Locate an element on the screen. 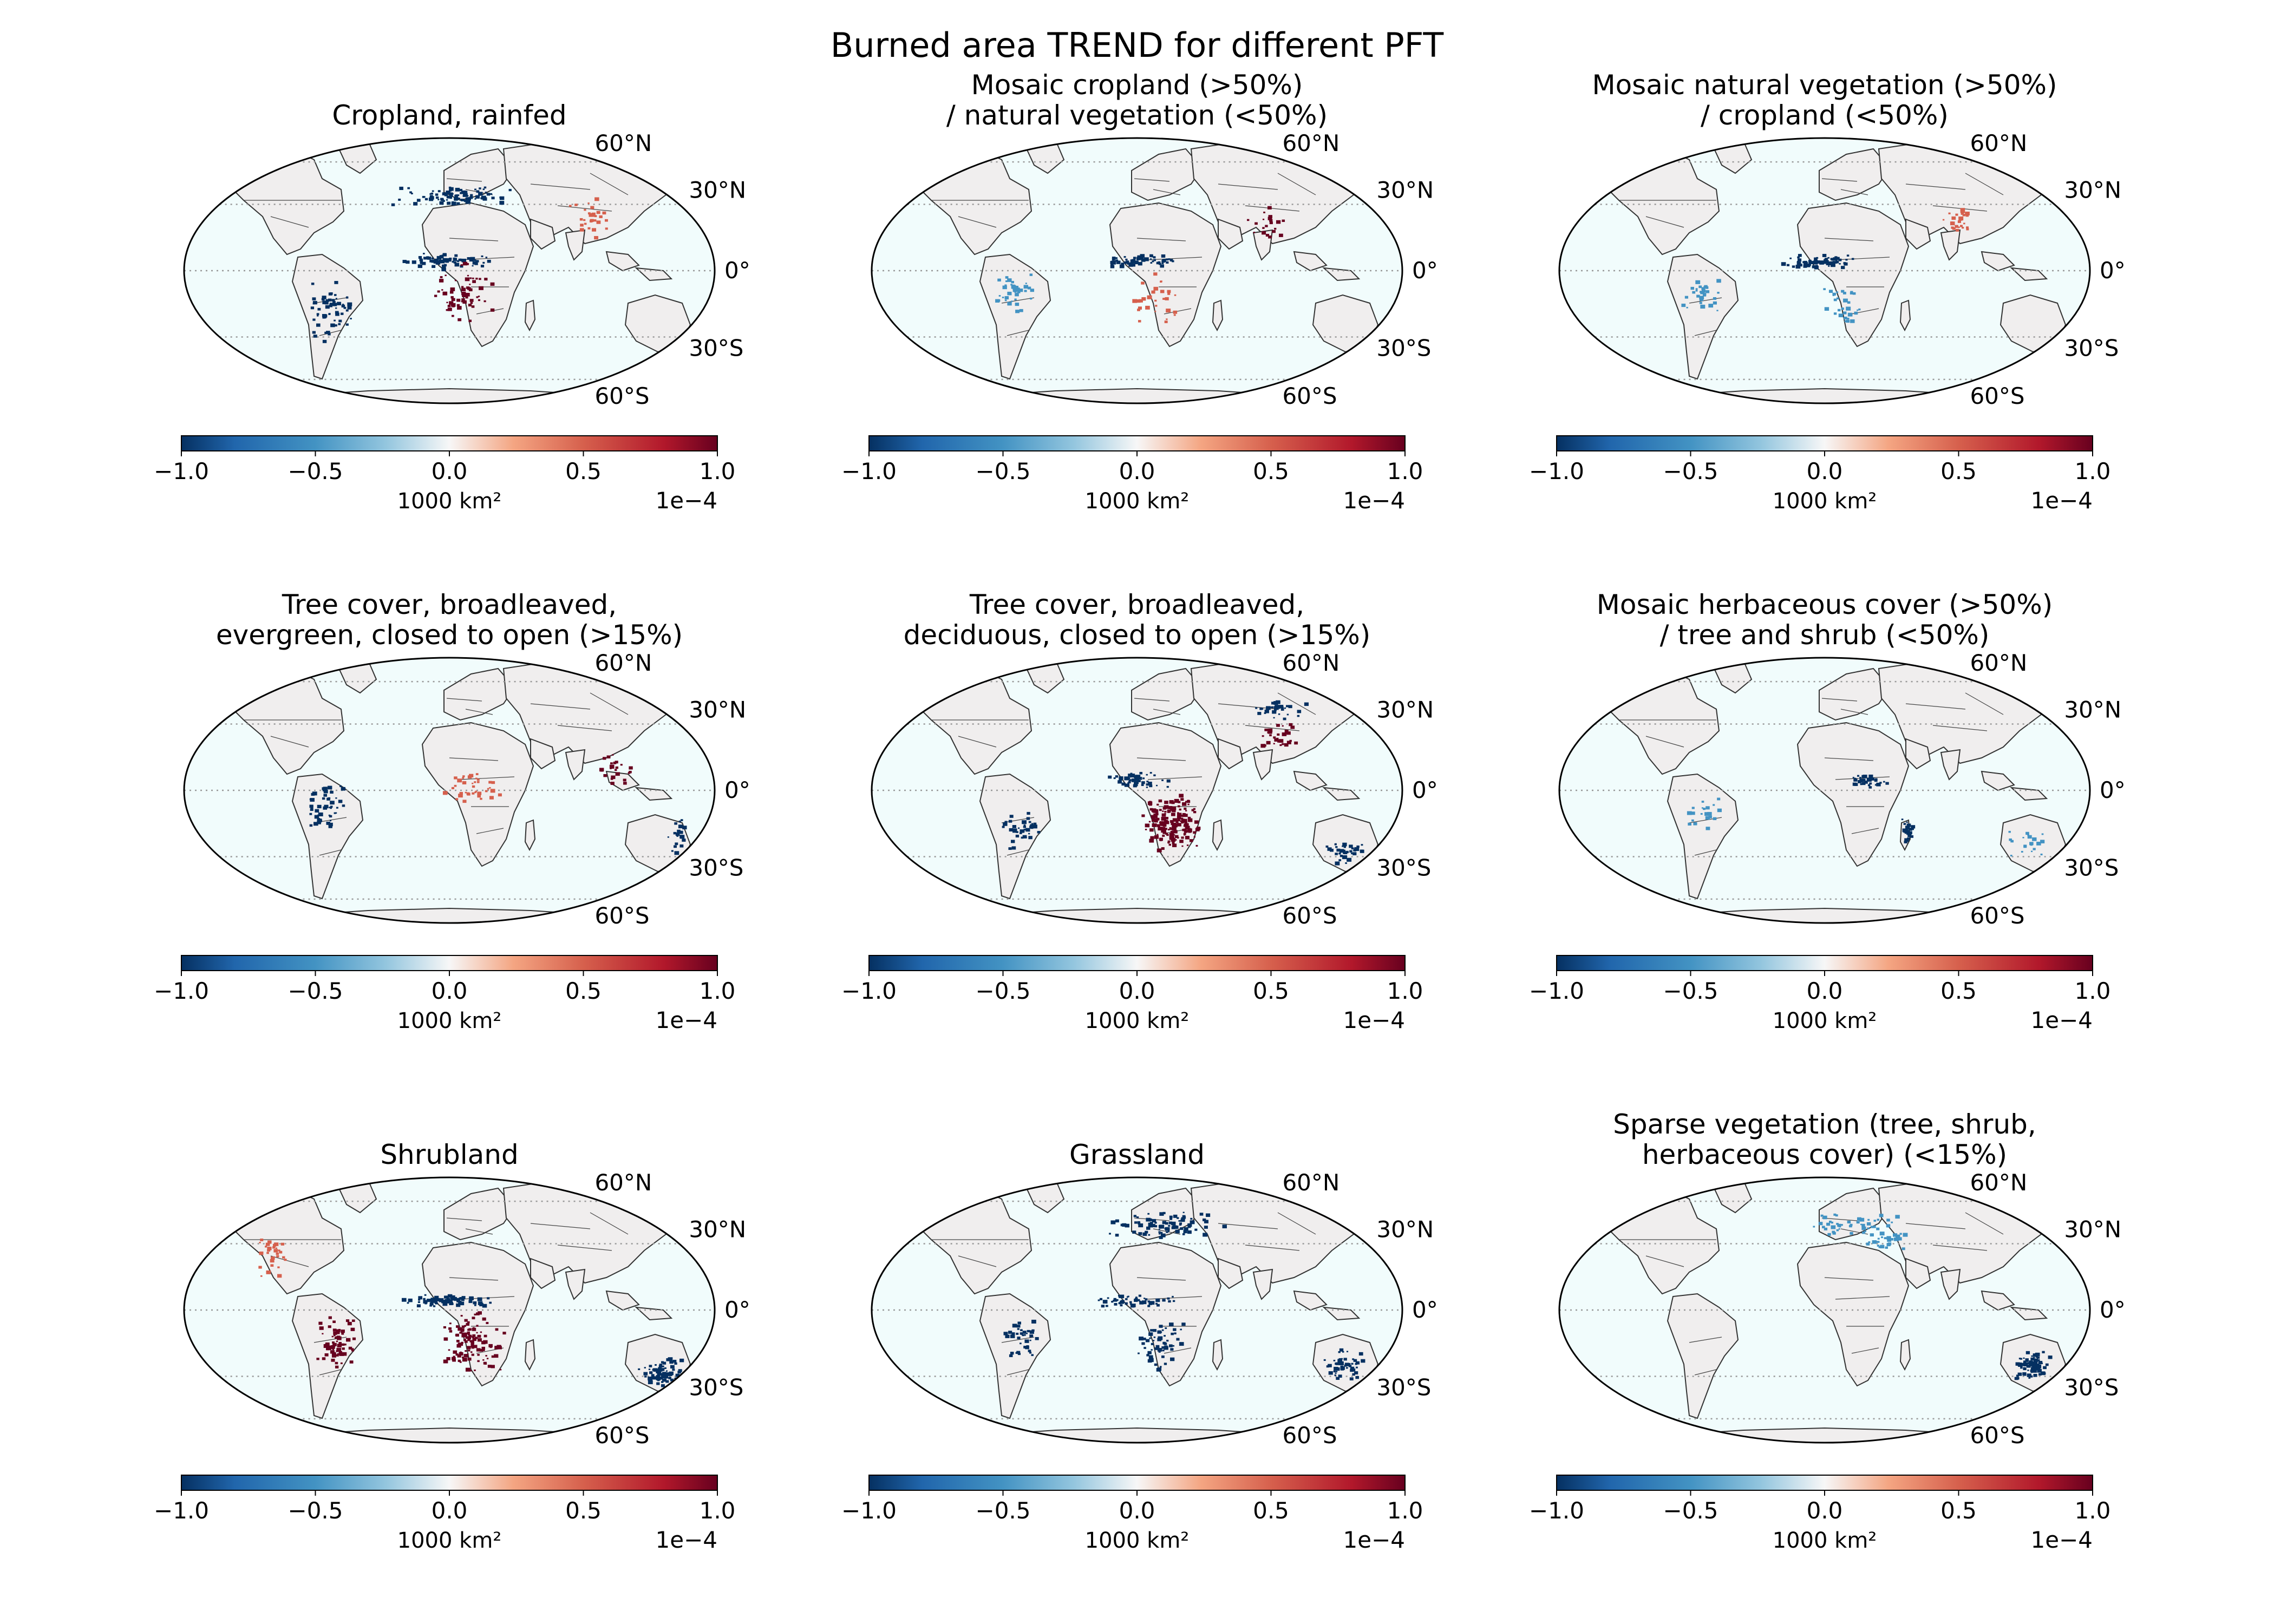  panel-title: Shrubland is located at coordinates (449, 1154).